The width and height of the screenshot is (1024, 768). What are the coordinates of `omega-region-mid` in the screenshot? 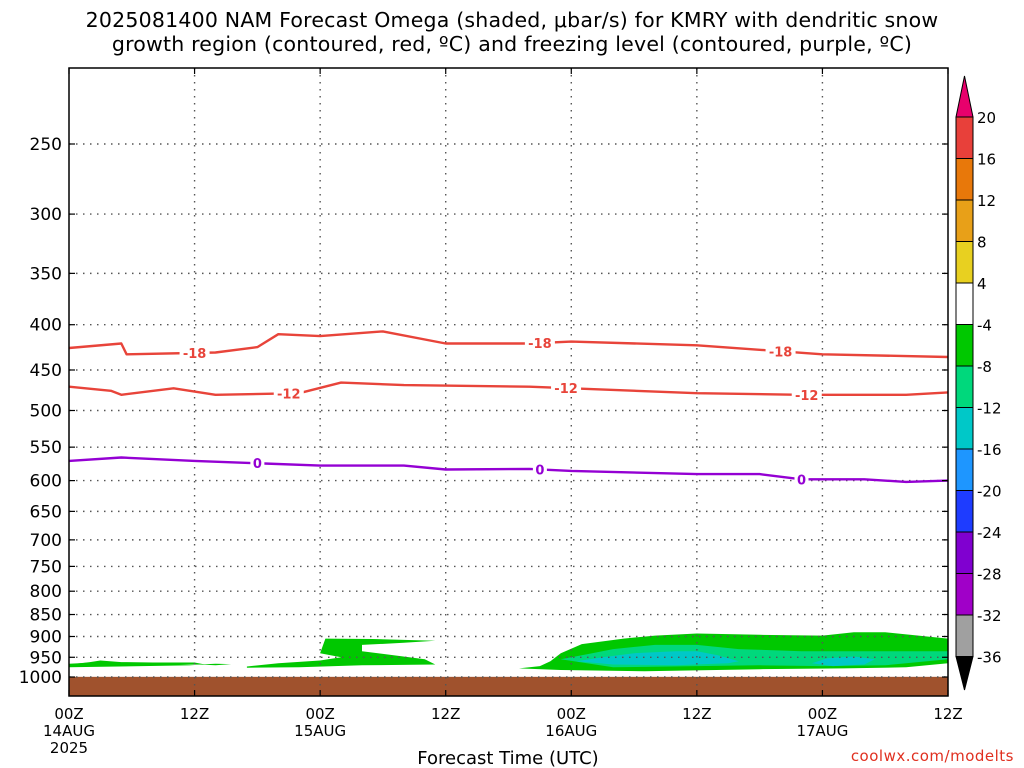 It's located at (341, 653).